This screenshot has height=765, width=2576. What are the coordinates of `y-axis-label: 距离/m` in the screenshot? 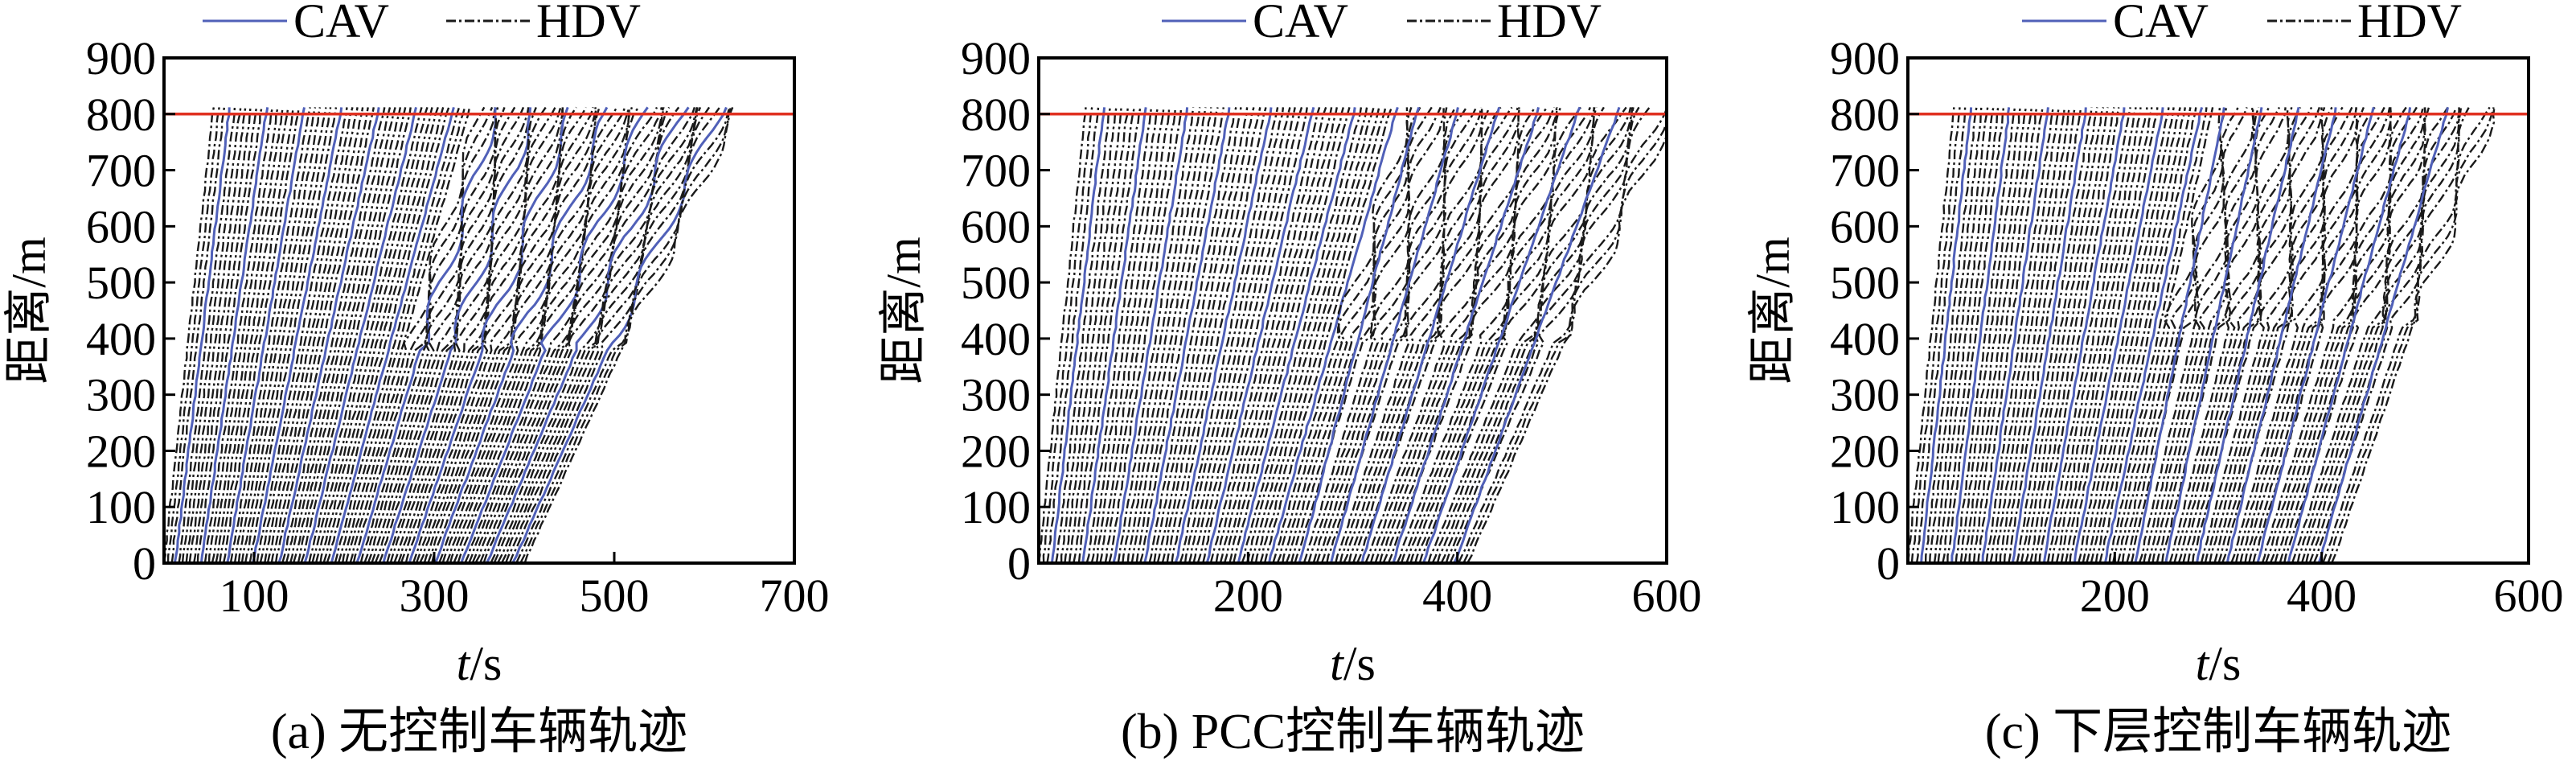 It's located at (28, 310).